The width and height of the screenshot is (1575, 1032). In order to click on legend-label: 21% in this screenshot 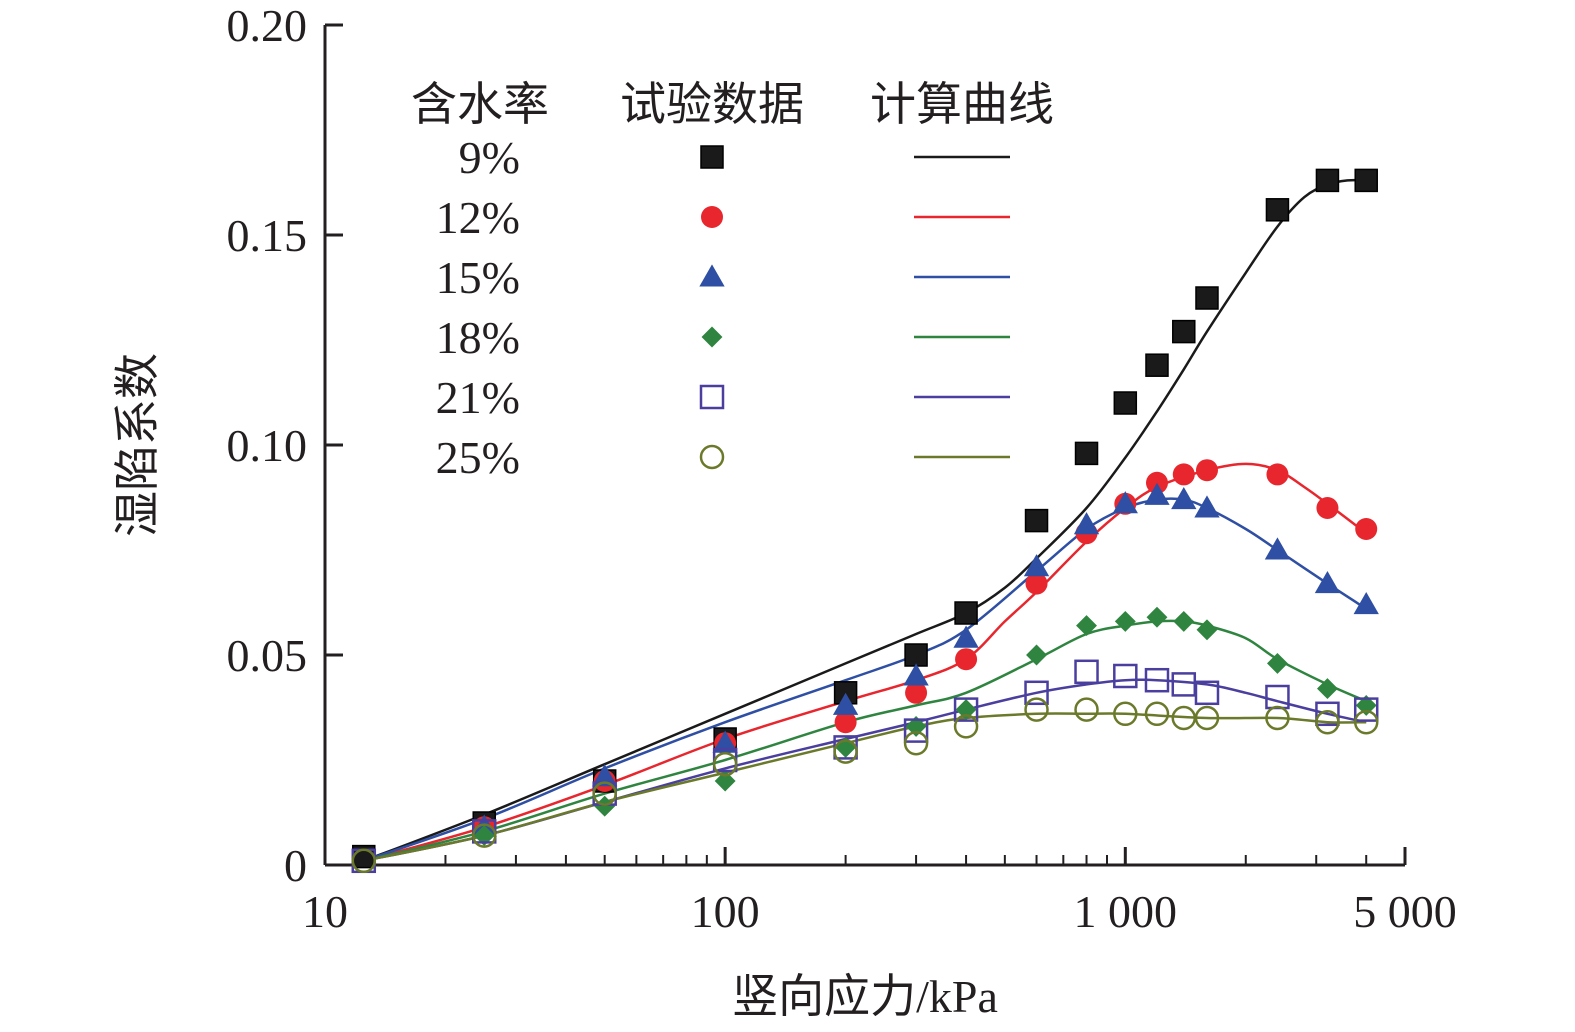, I will do `click(478, 397)`.